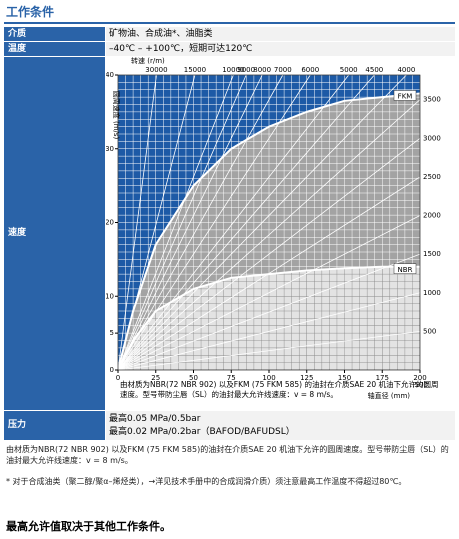  Describe the element at coordinates (118, 378) in the screenshot. I see `x-tick-label: 0` at that location.